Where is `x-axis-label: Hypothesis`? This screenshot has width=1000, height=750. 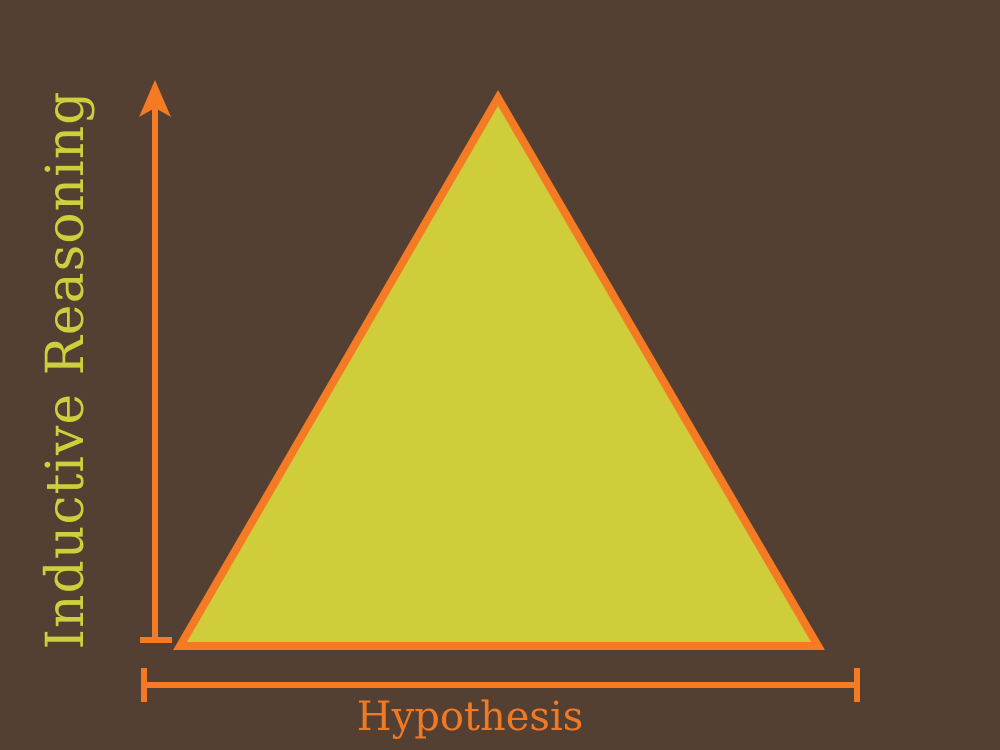 x-axis-label: Hypothesis is located at coordinates (470, 717).